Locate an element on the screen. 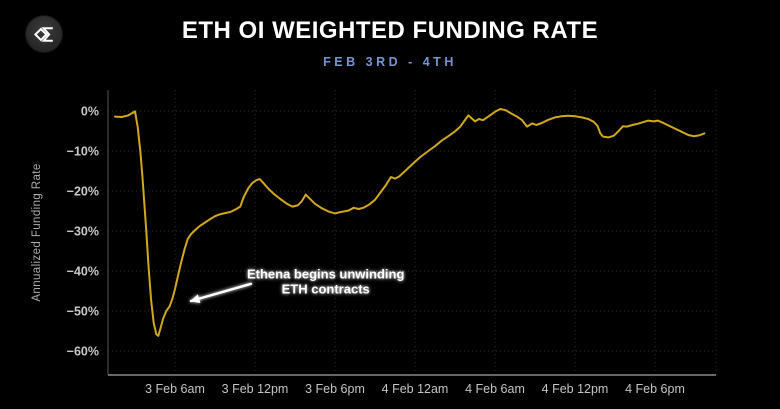 This screenshot has height=409, width=780. x-tick-label: 3 Feb 6pm is located at coordinates (335, 389).